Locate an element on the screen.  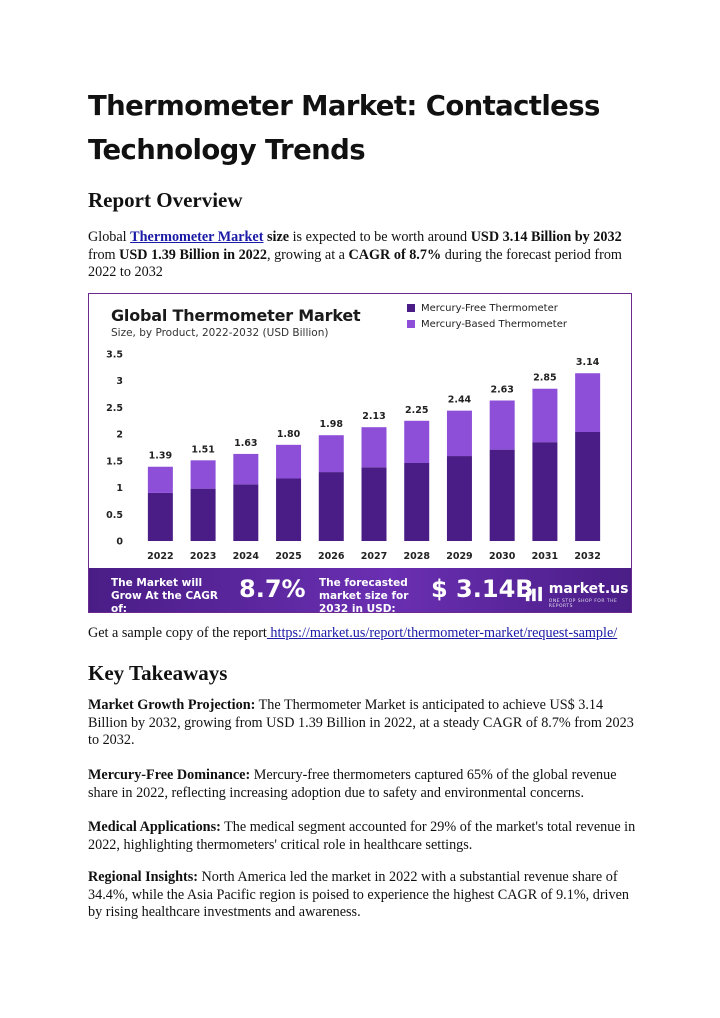
takeaway-label: Mercury-Free Dominance: is located at coordinates (169, 775).